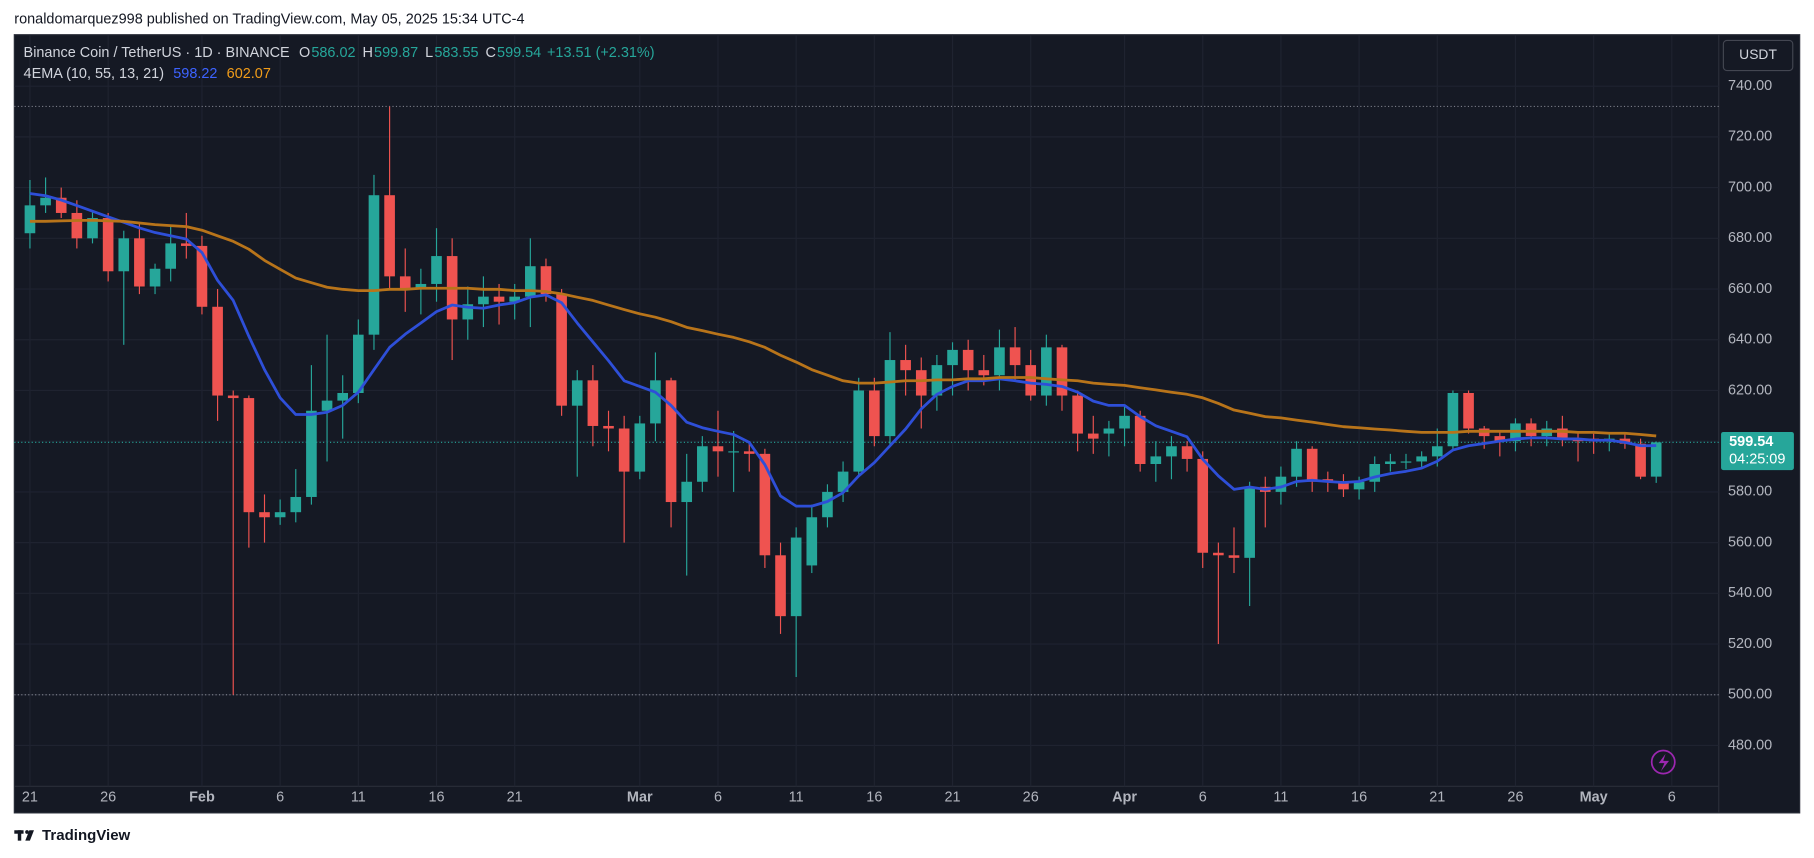 Image resolution: width=1814 pixels, height=858 pixels. What do you see at coordinates (202, 798) in the screenshot?
I see `x-tick-label: Feb` at bounding box center [202, 798].